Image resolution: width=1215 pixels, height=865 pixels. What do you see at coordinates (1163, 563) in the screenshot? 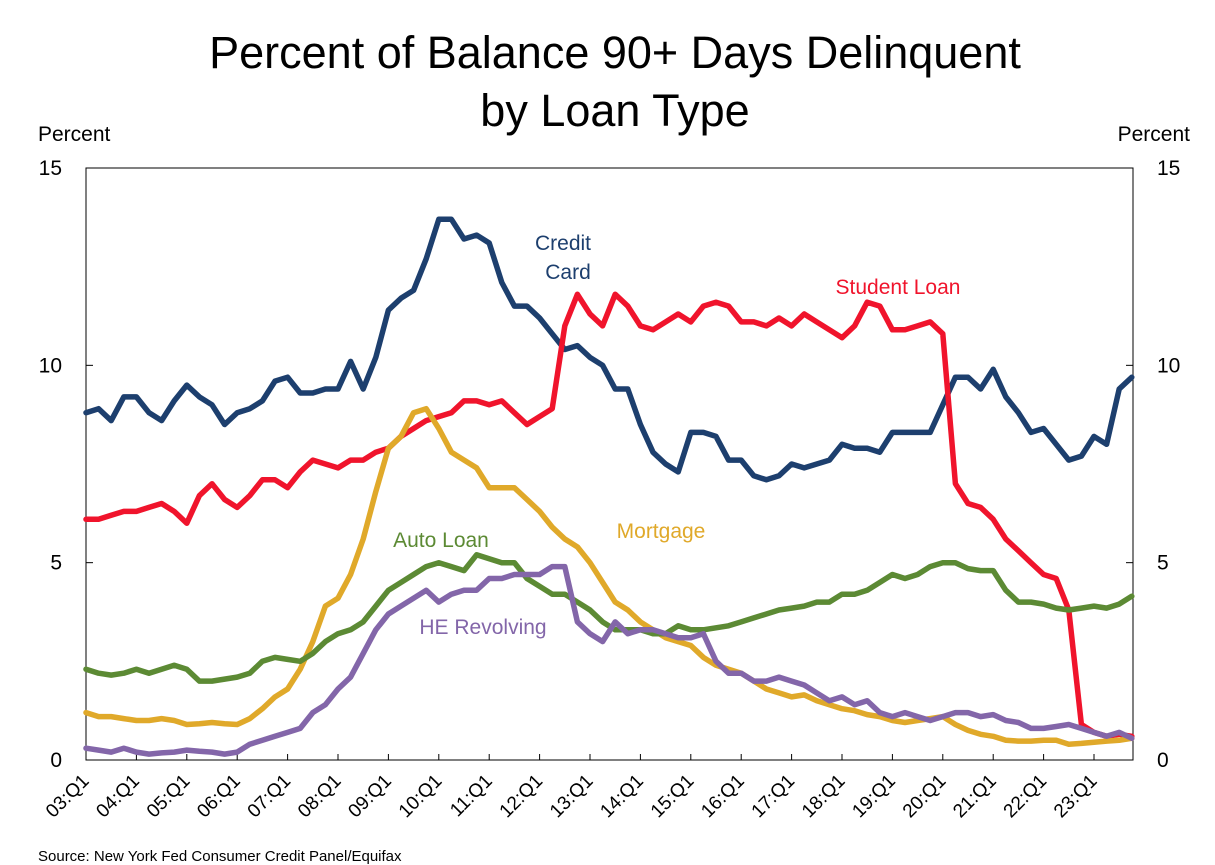
I see `y-tick-label-right: 5` at bounding box center [1163, 563].